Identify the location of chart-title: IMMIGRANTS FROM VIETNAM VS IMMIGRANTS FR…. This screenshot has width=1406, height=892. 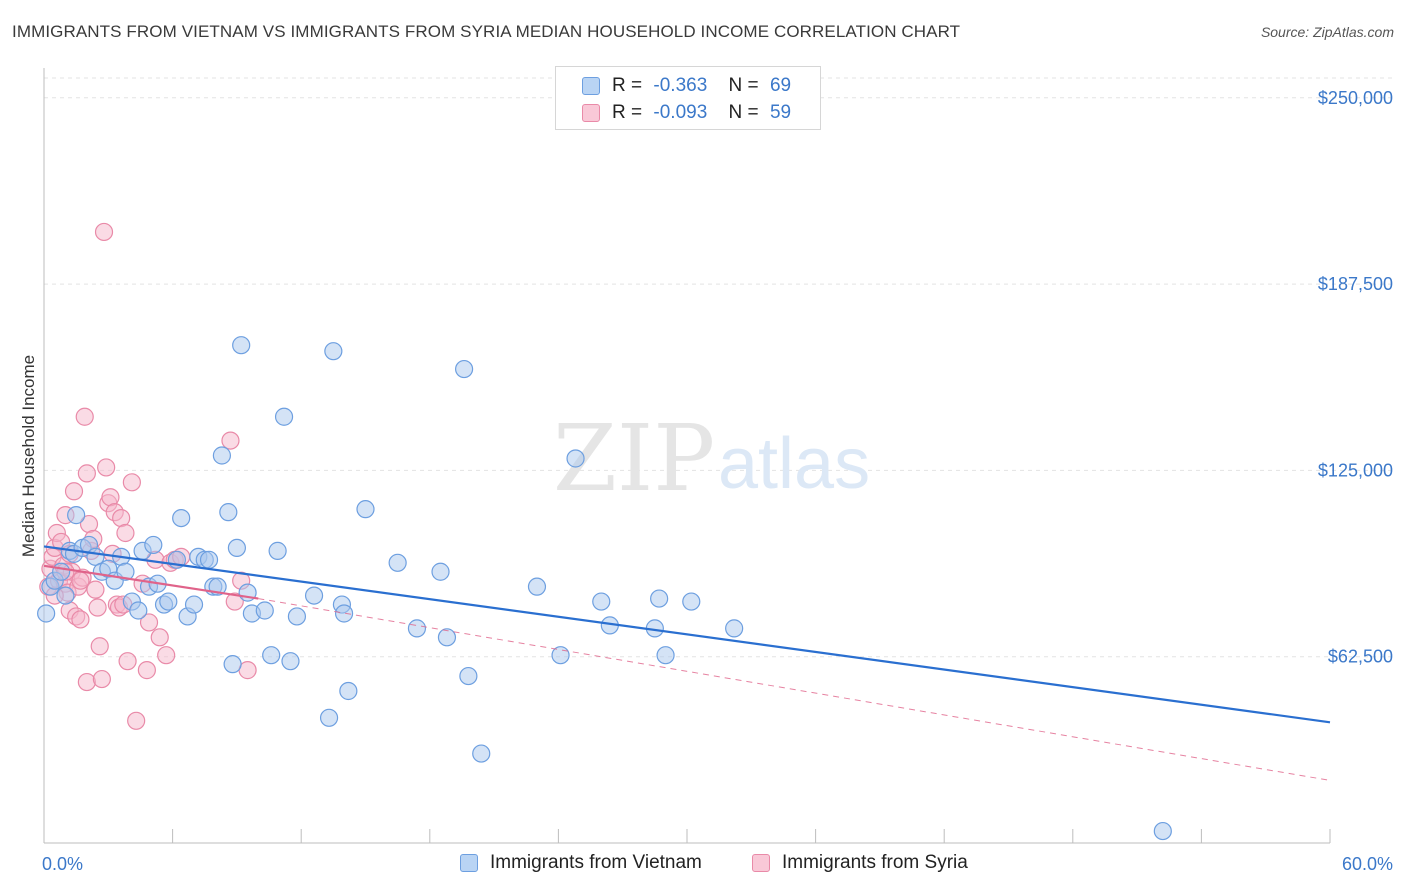
(486, 31).